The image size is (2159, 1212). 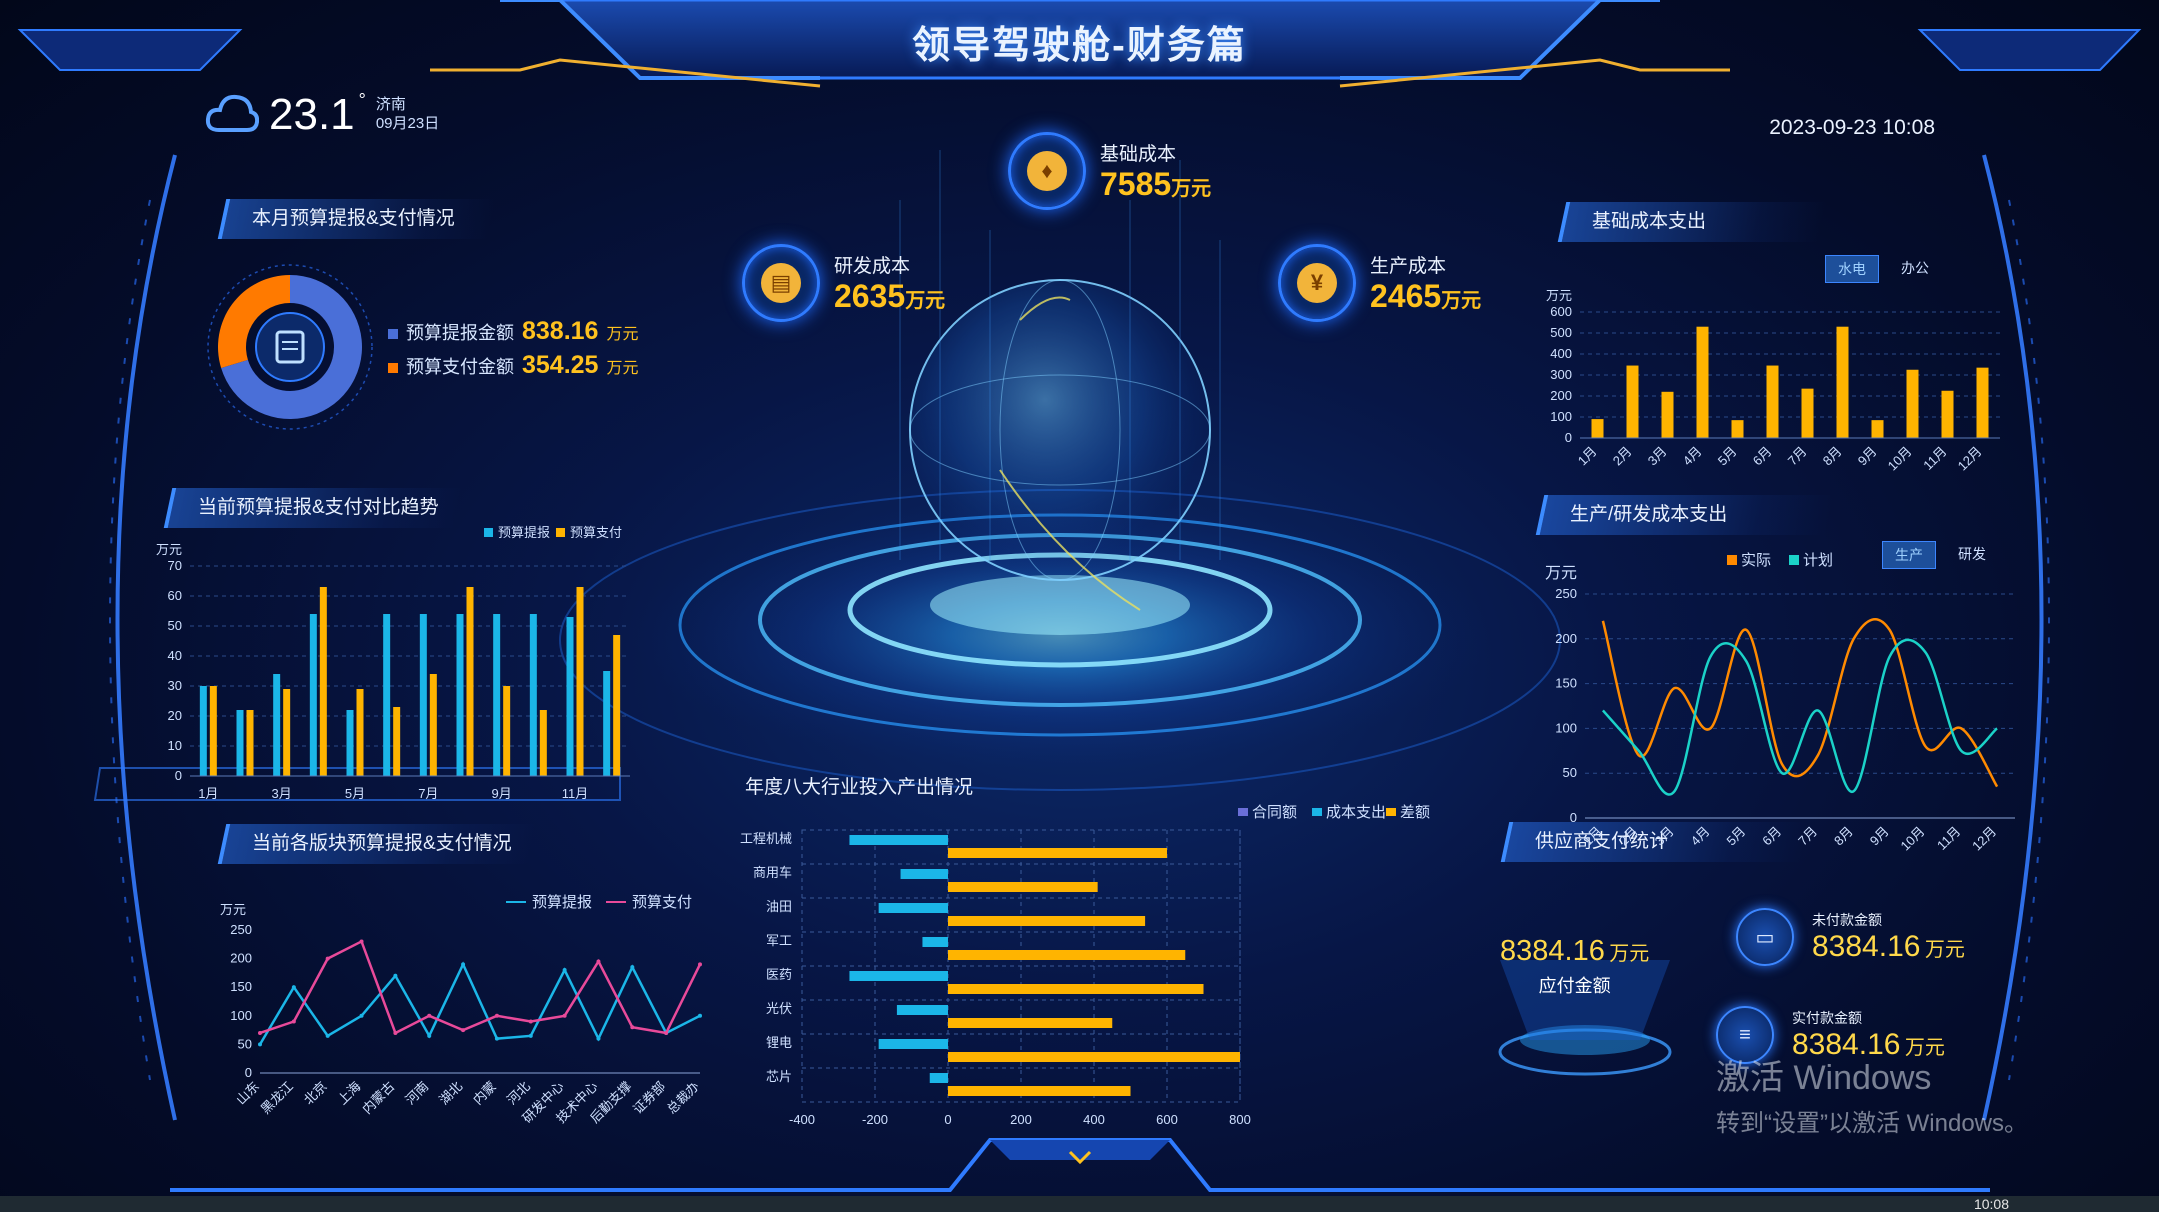 I want to click on legend-budget-paid: 预算支付金额 354.25 万元, so click(x=513, y=367).